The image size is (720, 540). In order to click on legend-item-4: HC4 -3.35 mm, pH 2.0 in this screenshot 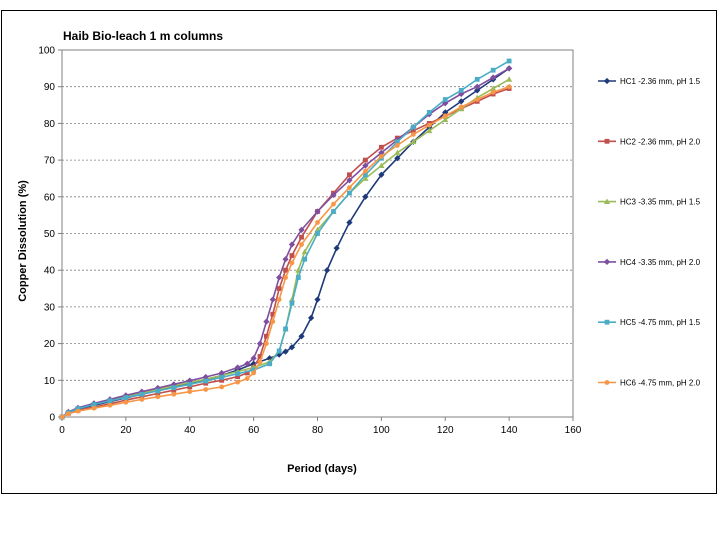, I will do `click(649, 262)`.